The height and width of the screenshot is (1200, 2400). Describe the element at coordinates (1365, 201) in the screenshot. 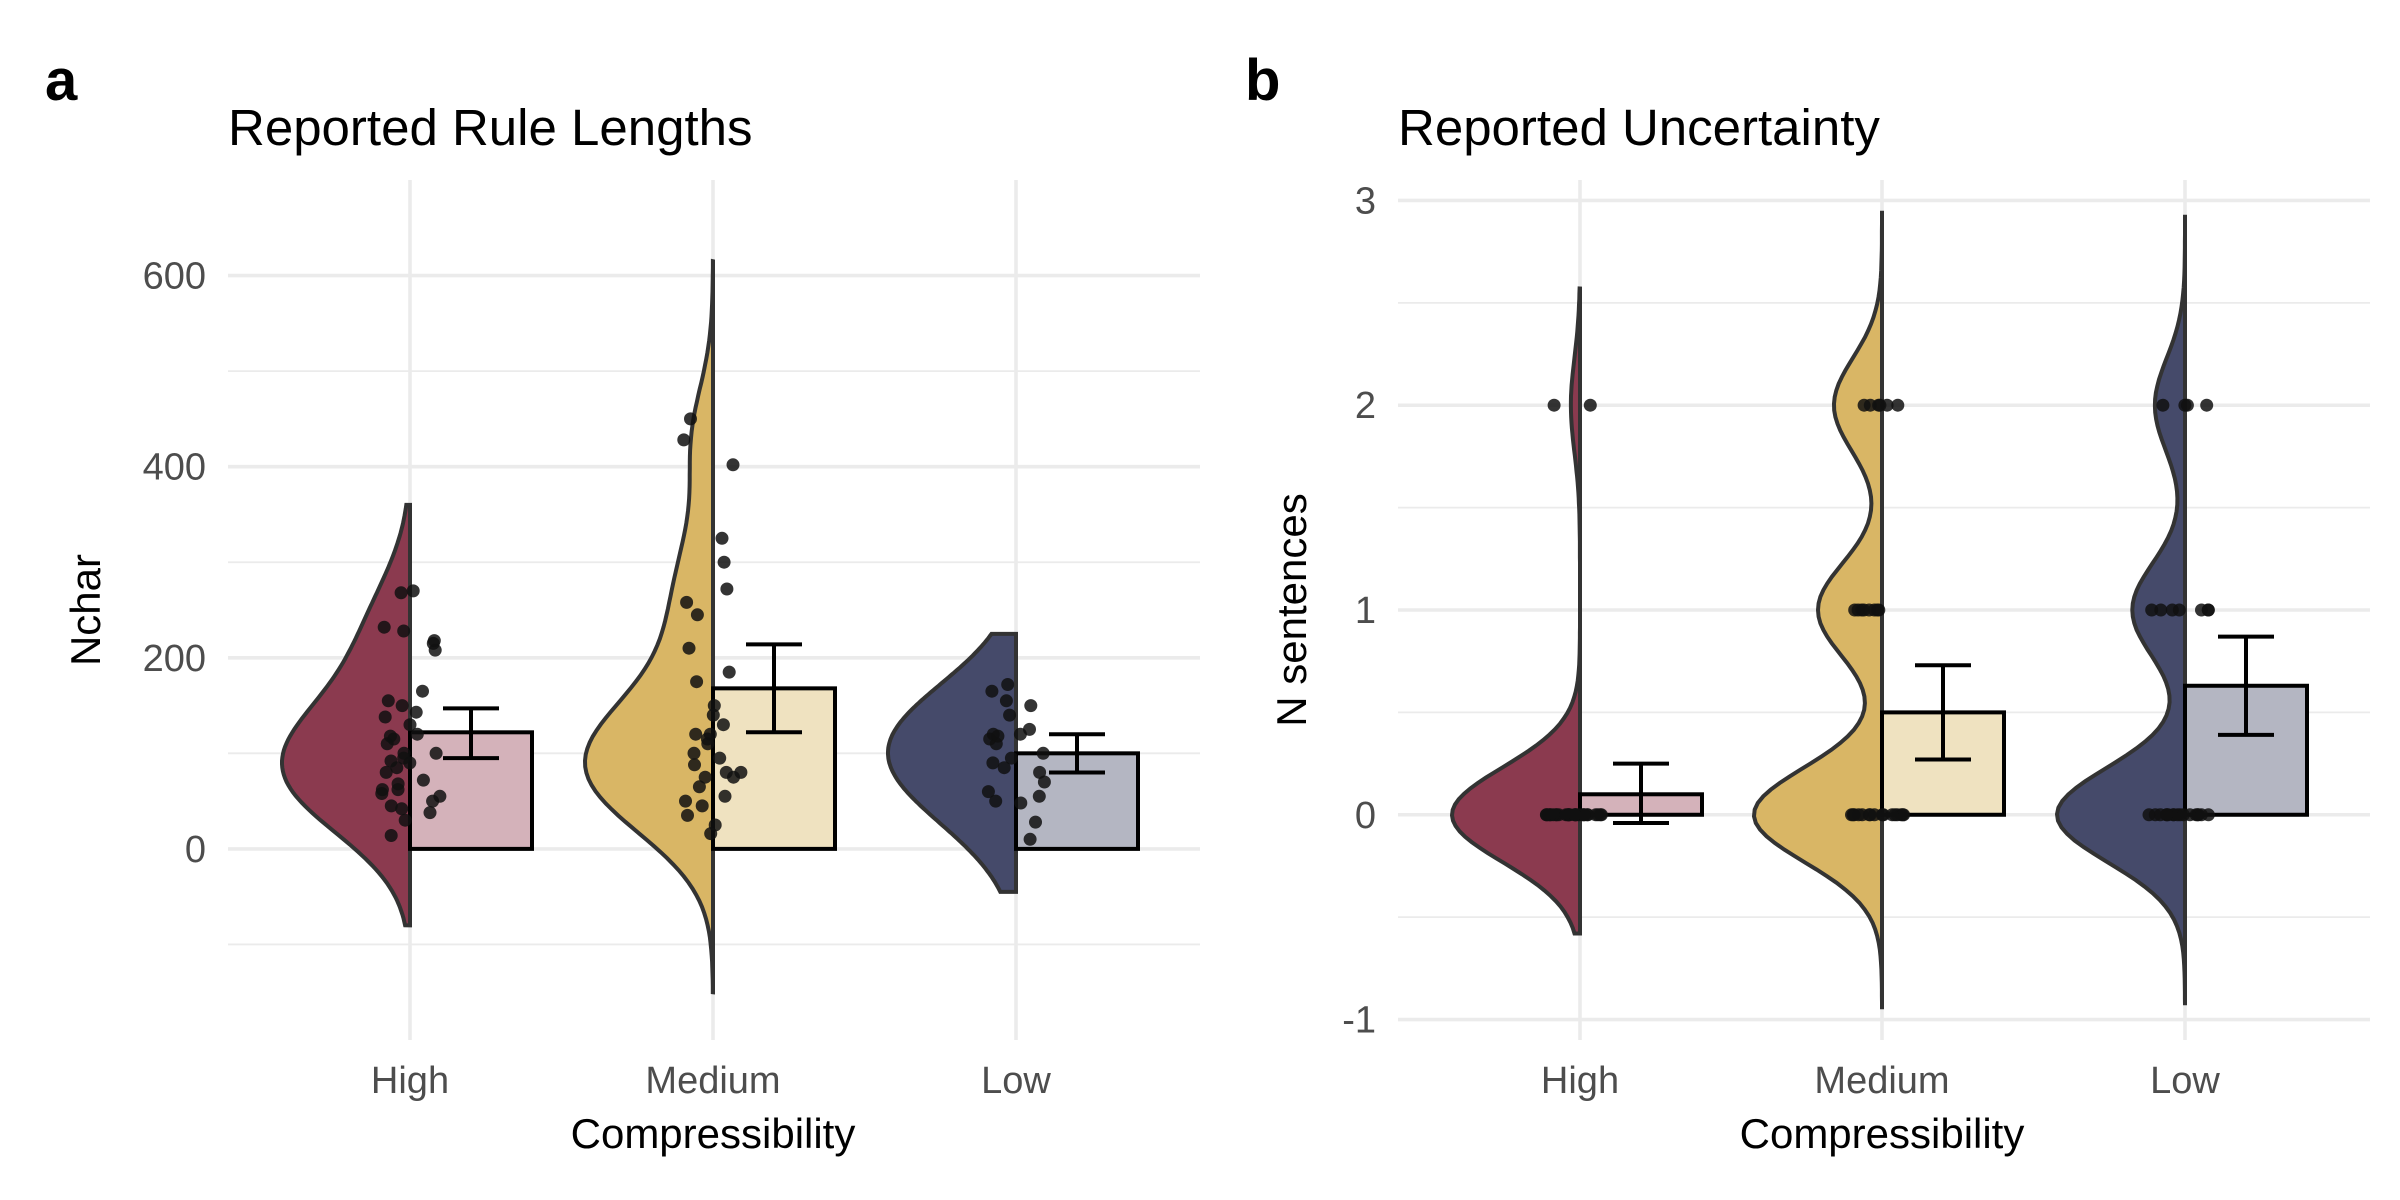

I see `y-tick-label: 3` at that location.